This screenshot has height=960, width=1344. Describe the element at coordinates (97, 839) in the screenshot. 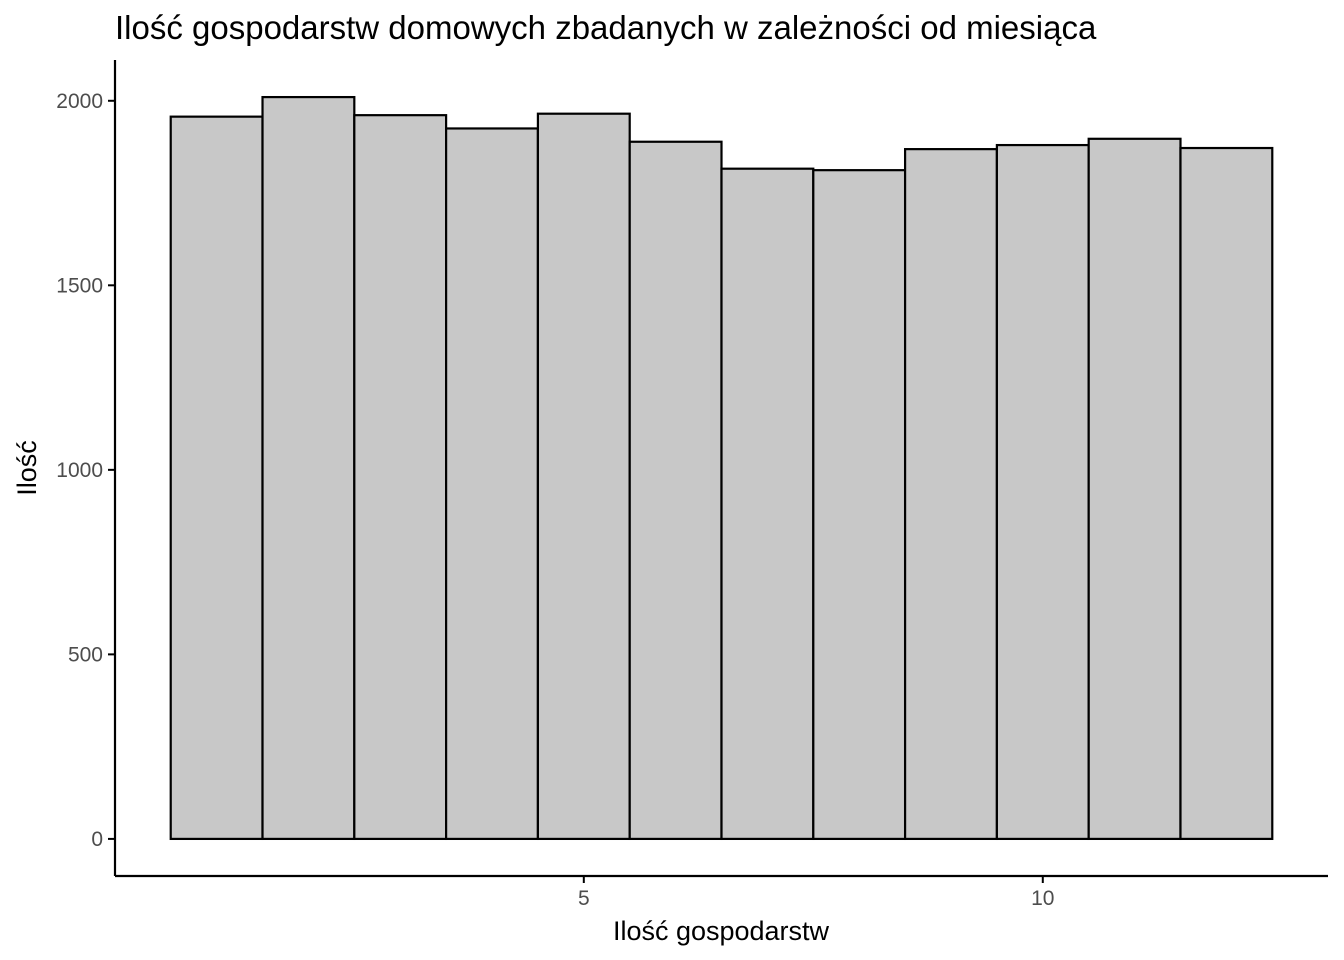

I see `y-tick-label: 0` at that location.